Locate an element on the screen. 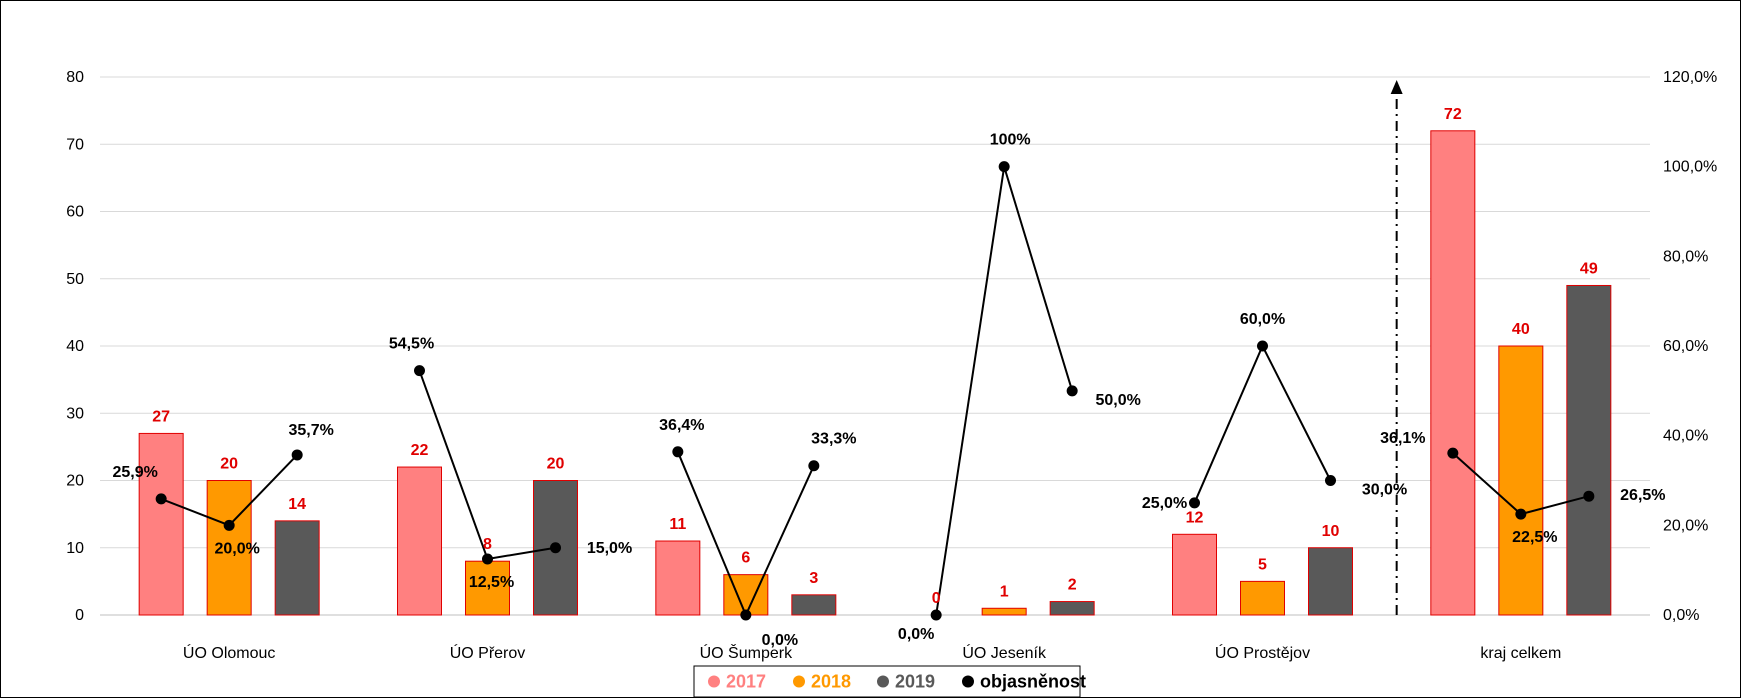  legend-label: 2017 is located at coordinates (746, 682).